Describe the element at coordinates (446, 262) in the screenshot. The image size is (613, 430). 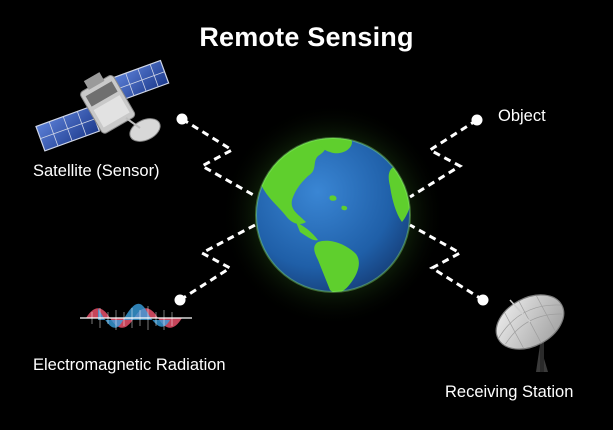
I see `connector-station` at that location.